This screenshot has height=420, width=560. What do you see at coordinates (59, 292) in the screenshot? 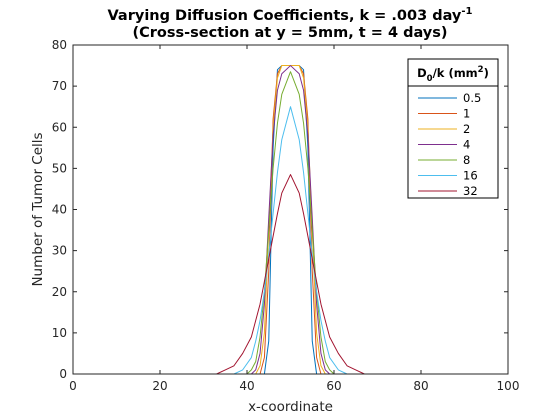
I see `y-tick-label: 20` at bounding box center [59, 292].